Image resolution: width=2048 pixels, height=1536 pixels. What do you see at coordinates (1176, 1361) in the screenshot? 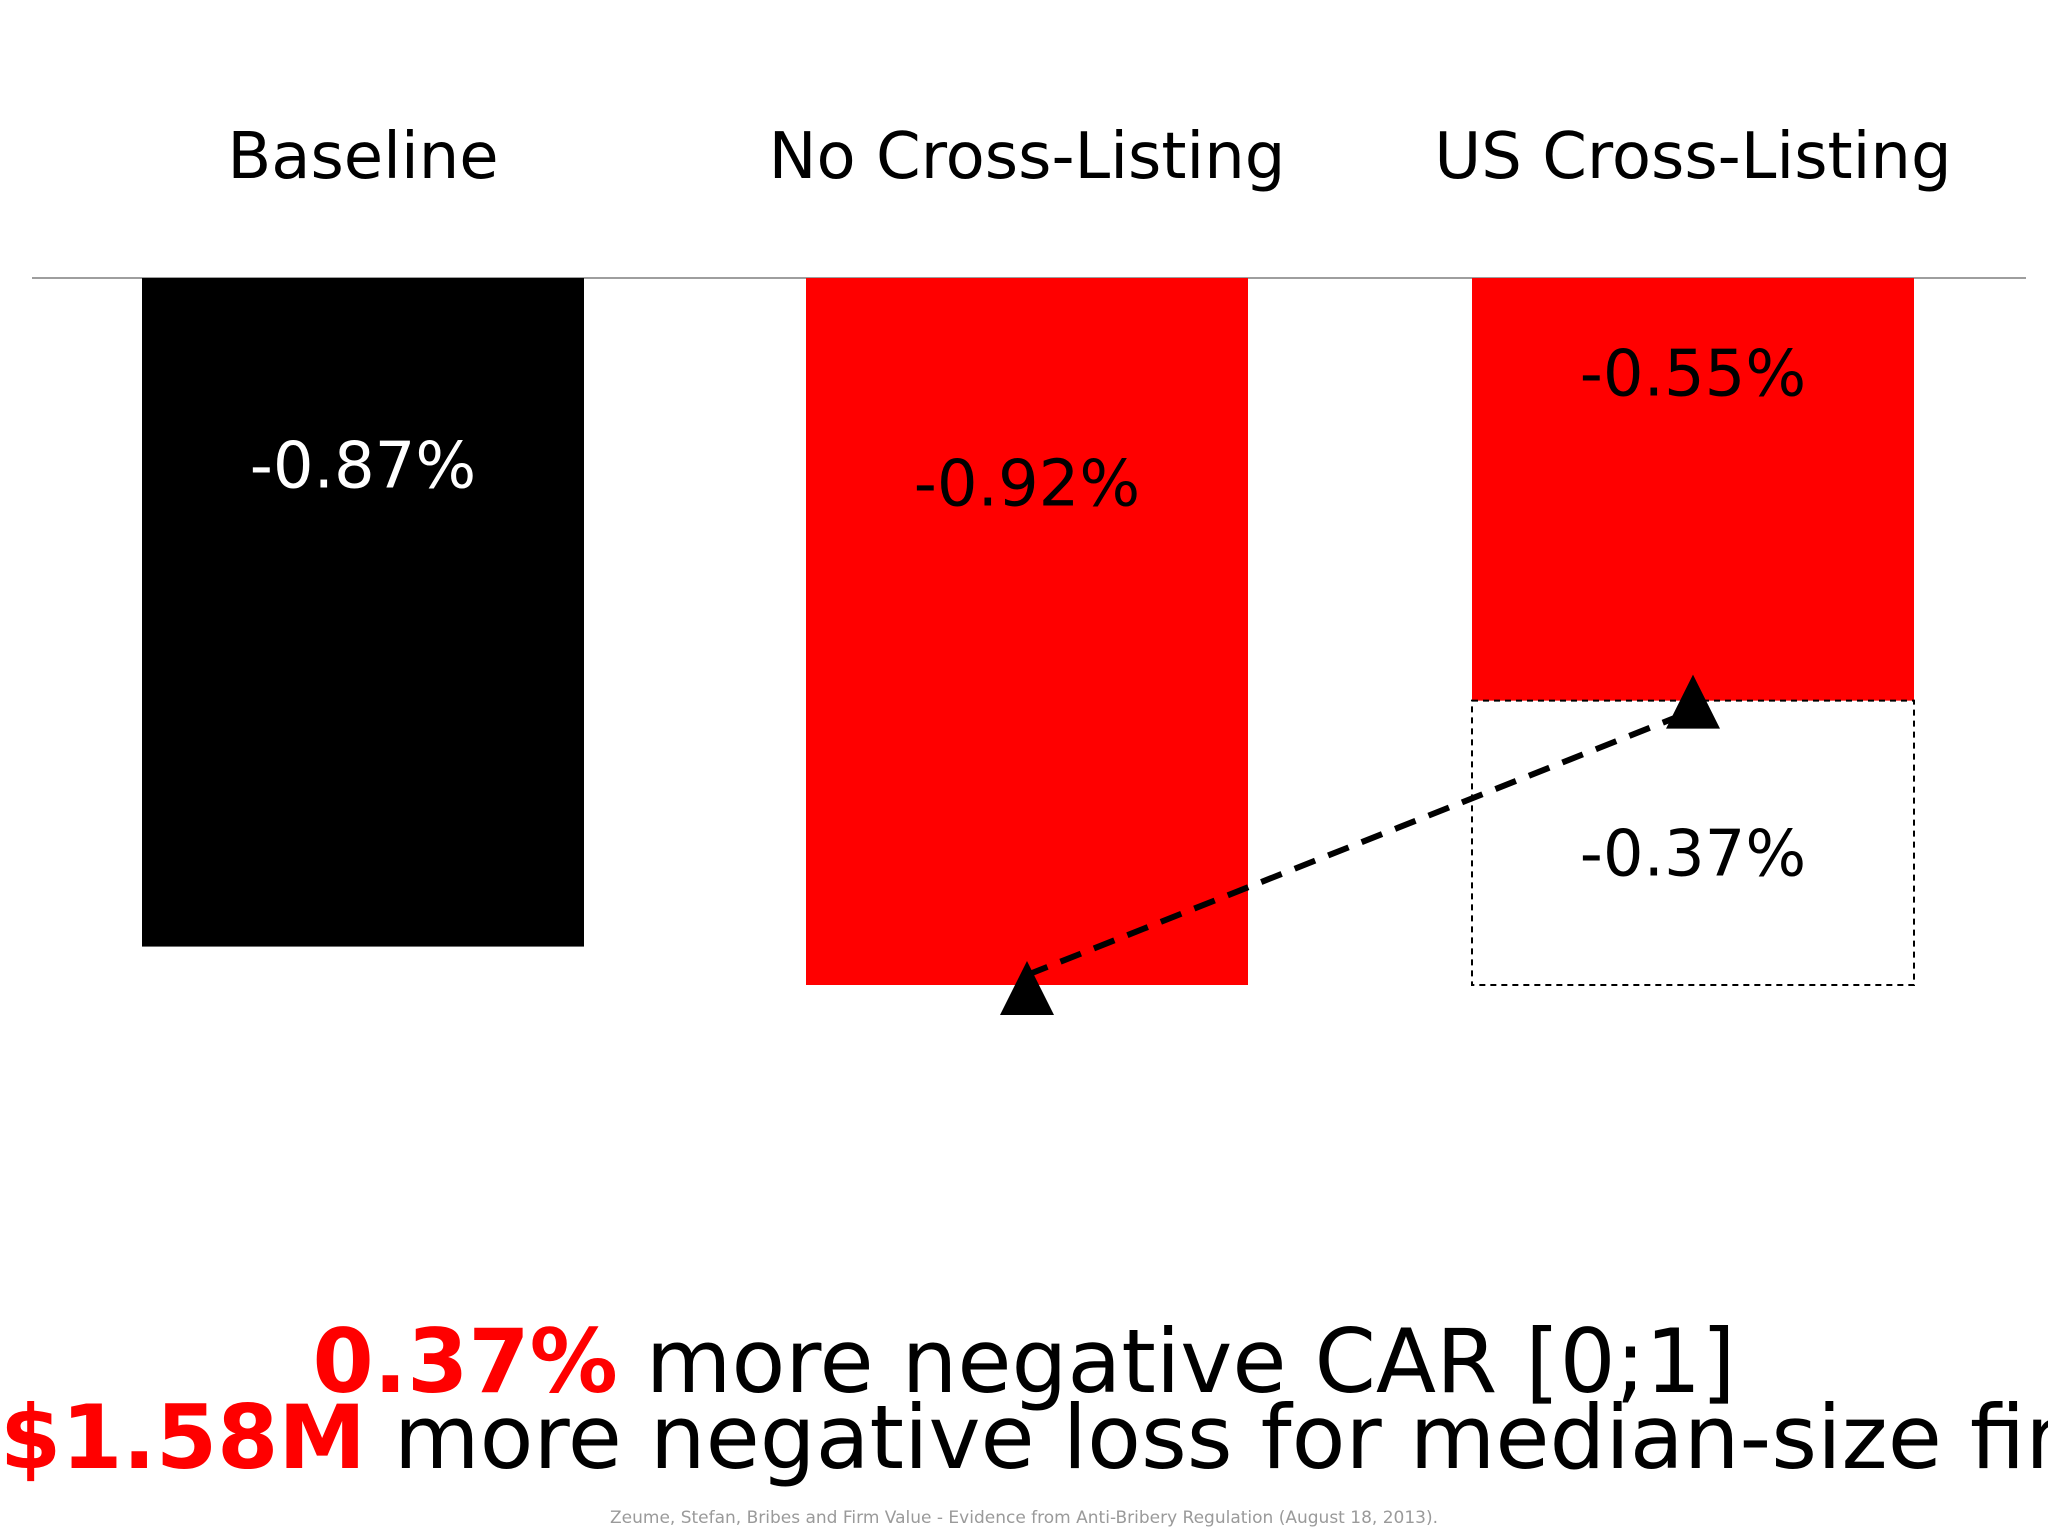
I see `headline-line-1-text: more negative CAR [0;1]` at bounding box center [1176, 1361].